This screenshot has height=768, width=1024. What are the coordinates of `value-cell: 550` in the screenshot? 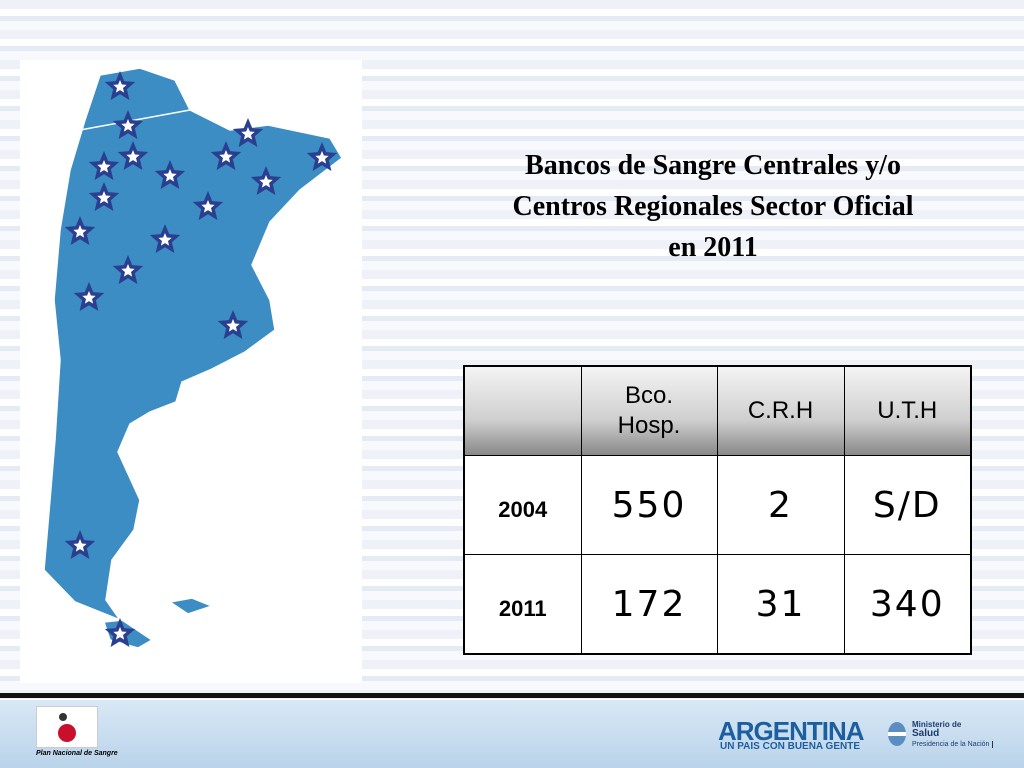 It's located at (649, 505).